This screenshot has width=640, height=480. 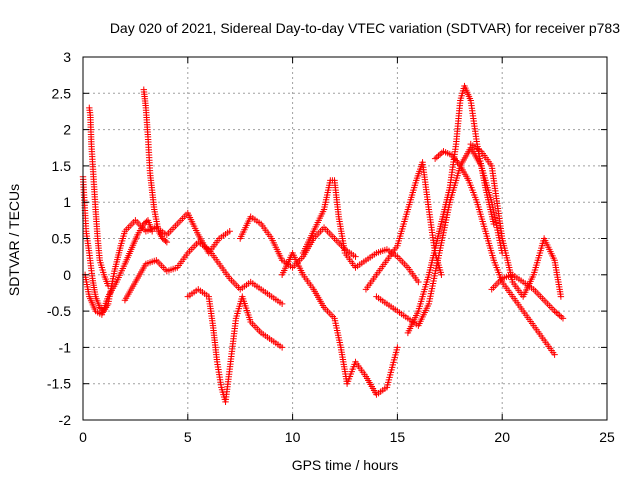 I want to click on x-tick-label: 10, so click(x=293, y=437).